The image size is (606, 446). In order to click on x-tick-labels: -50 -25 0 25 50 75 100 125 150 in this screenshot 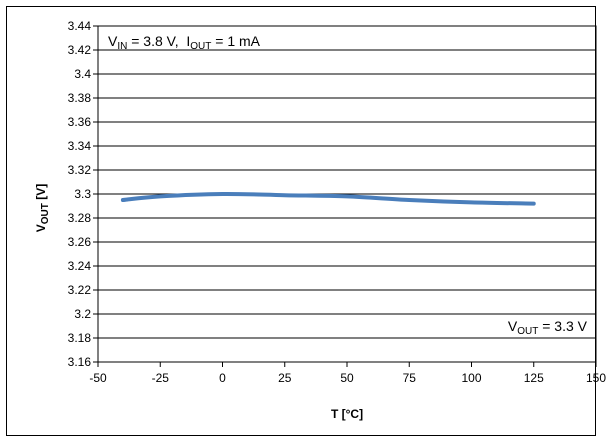, I will do `click(347, 378)`.